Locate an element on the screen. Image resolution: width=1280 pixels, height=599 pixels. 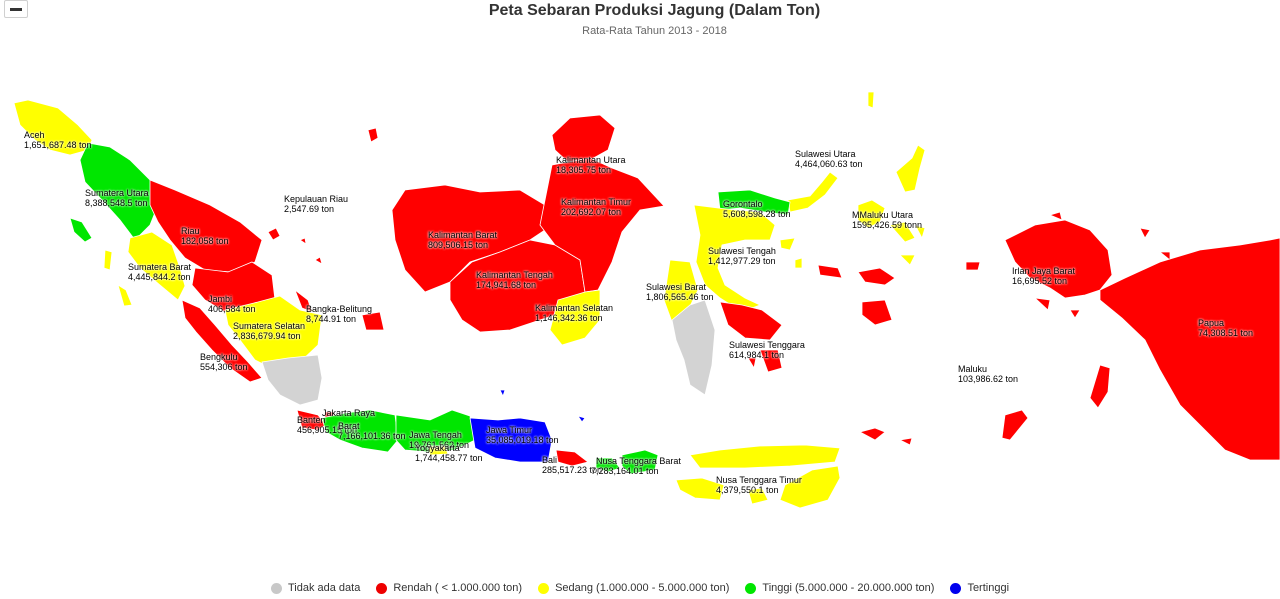
zoom-out-button is located at coordinates (16, 9).